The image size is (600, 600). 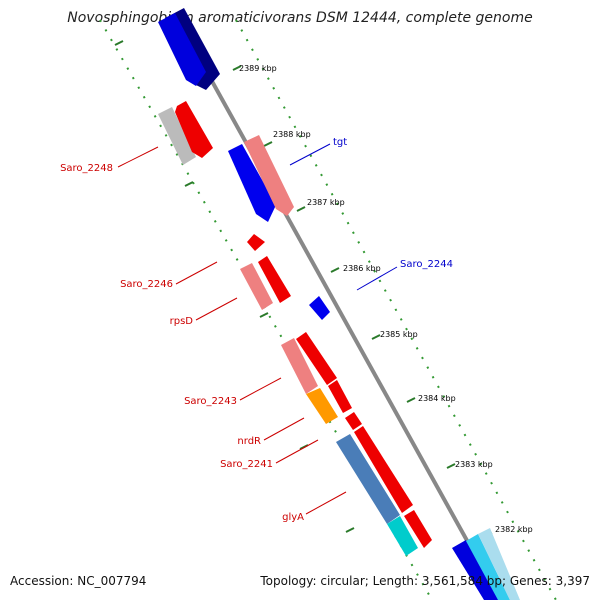 What do you see at coordinates (340, 396) in the screenshot?
I see `gene-nrdr-red` at bounding box center [340, 396].